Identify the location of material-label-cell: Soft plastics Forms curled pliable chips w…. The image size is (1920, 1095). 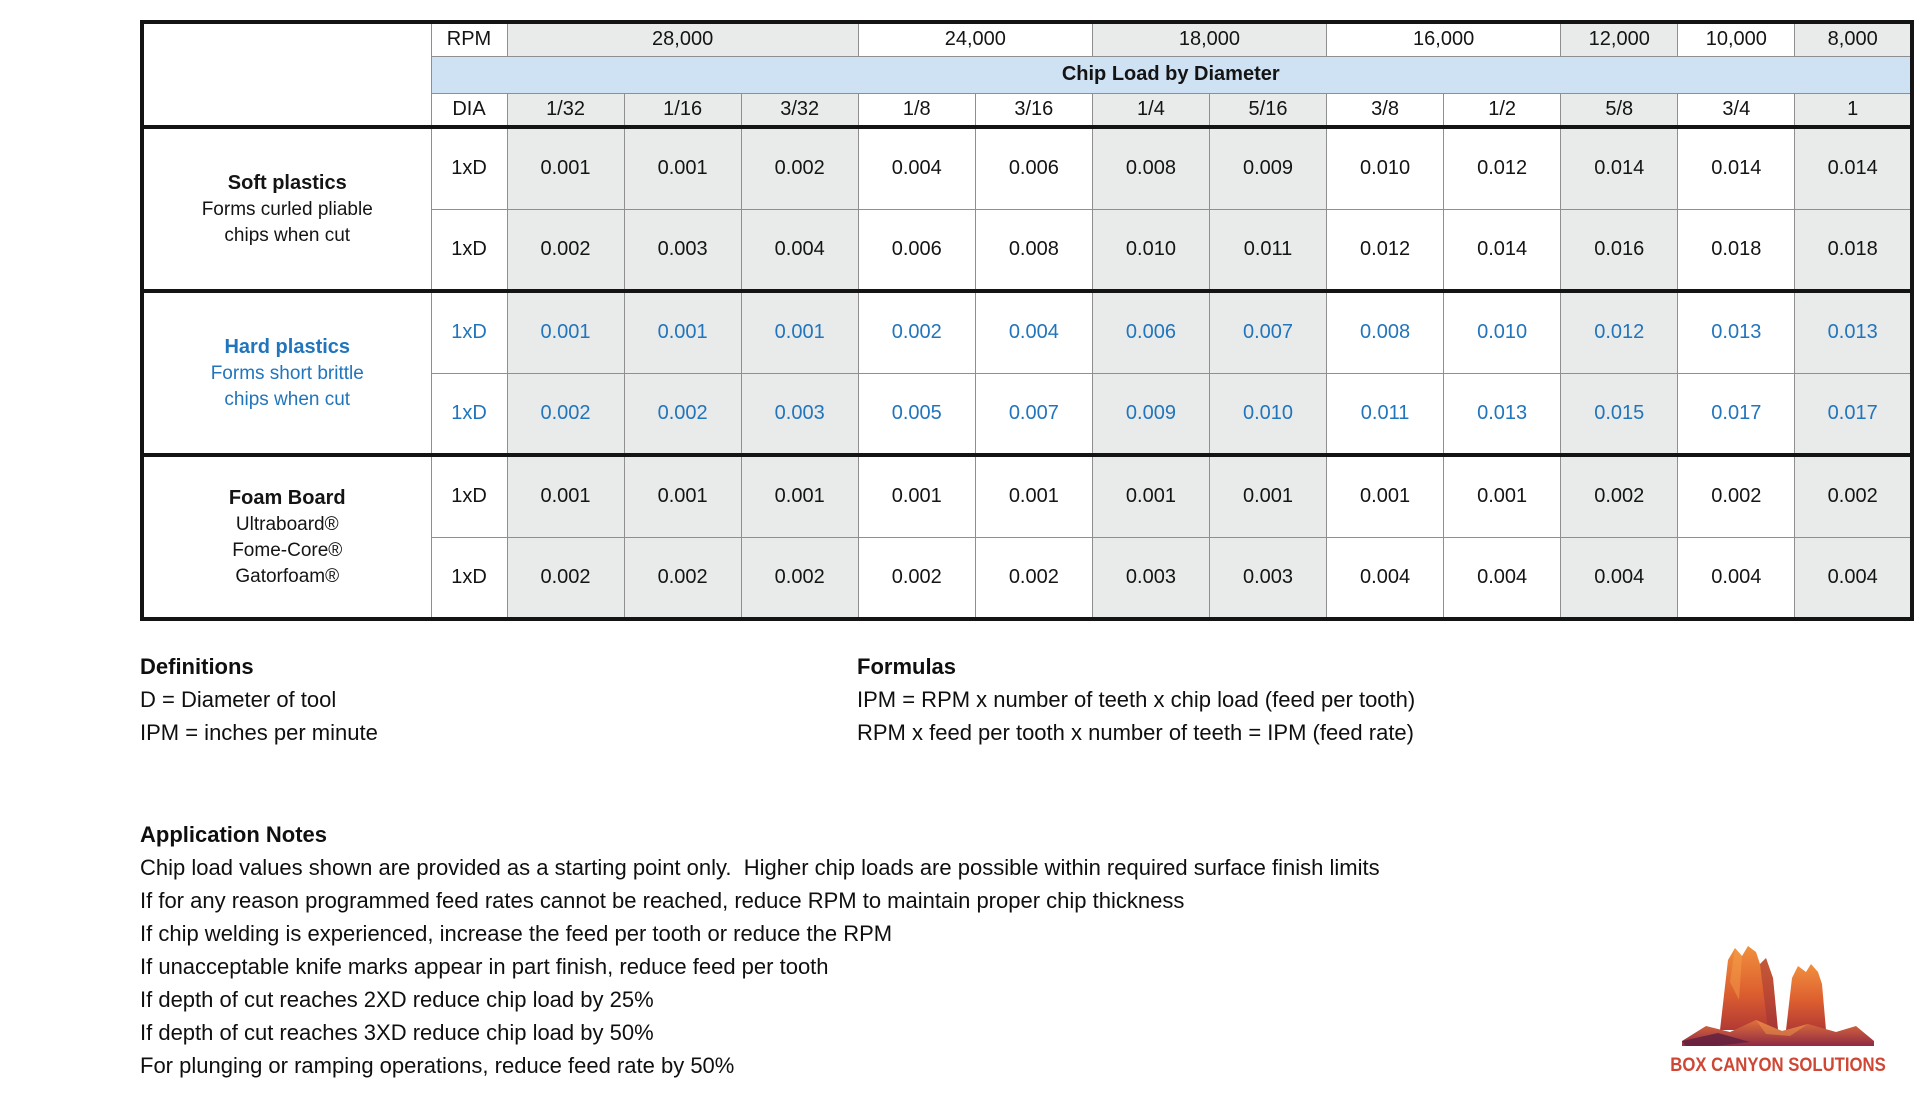
(286, 208).